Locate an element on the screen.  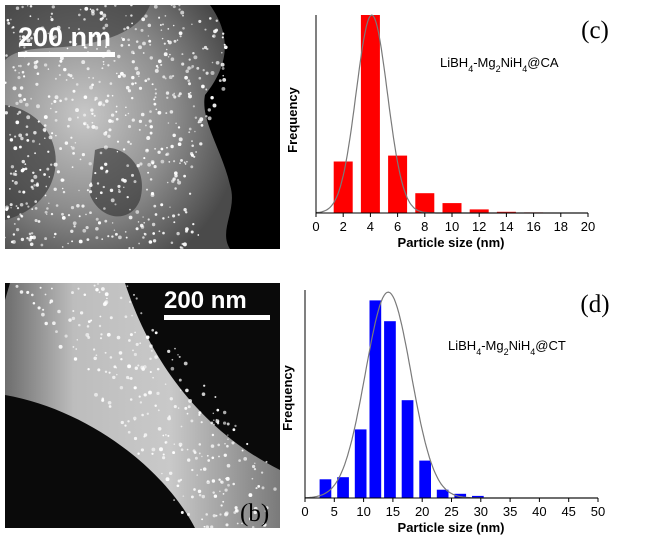
x-tick-label: 8 is located at coordinates (424, 226).